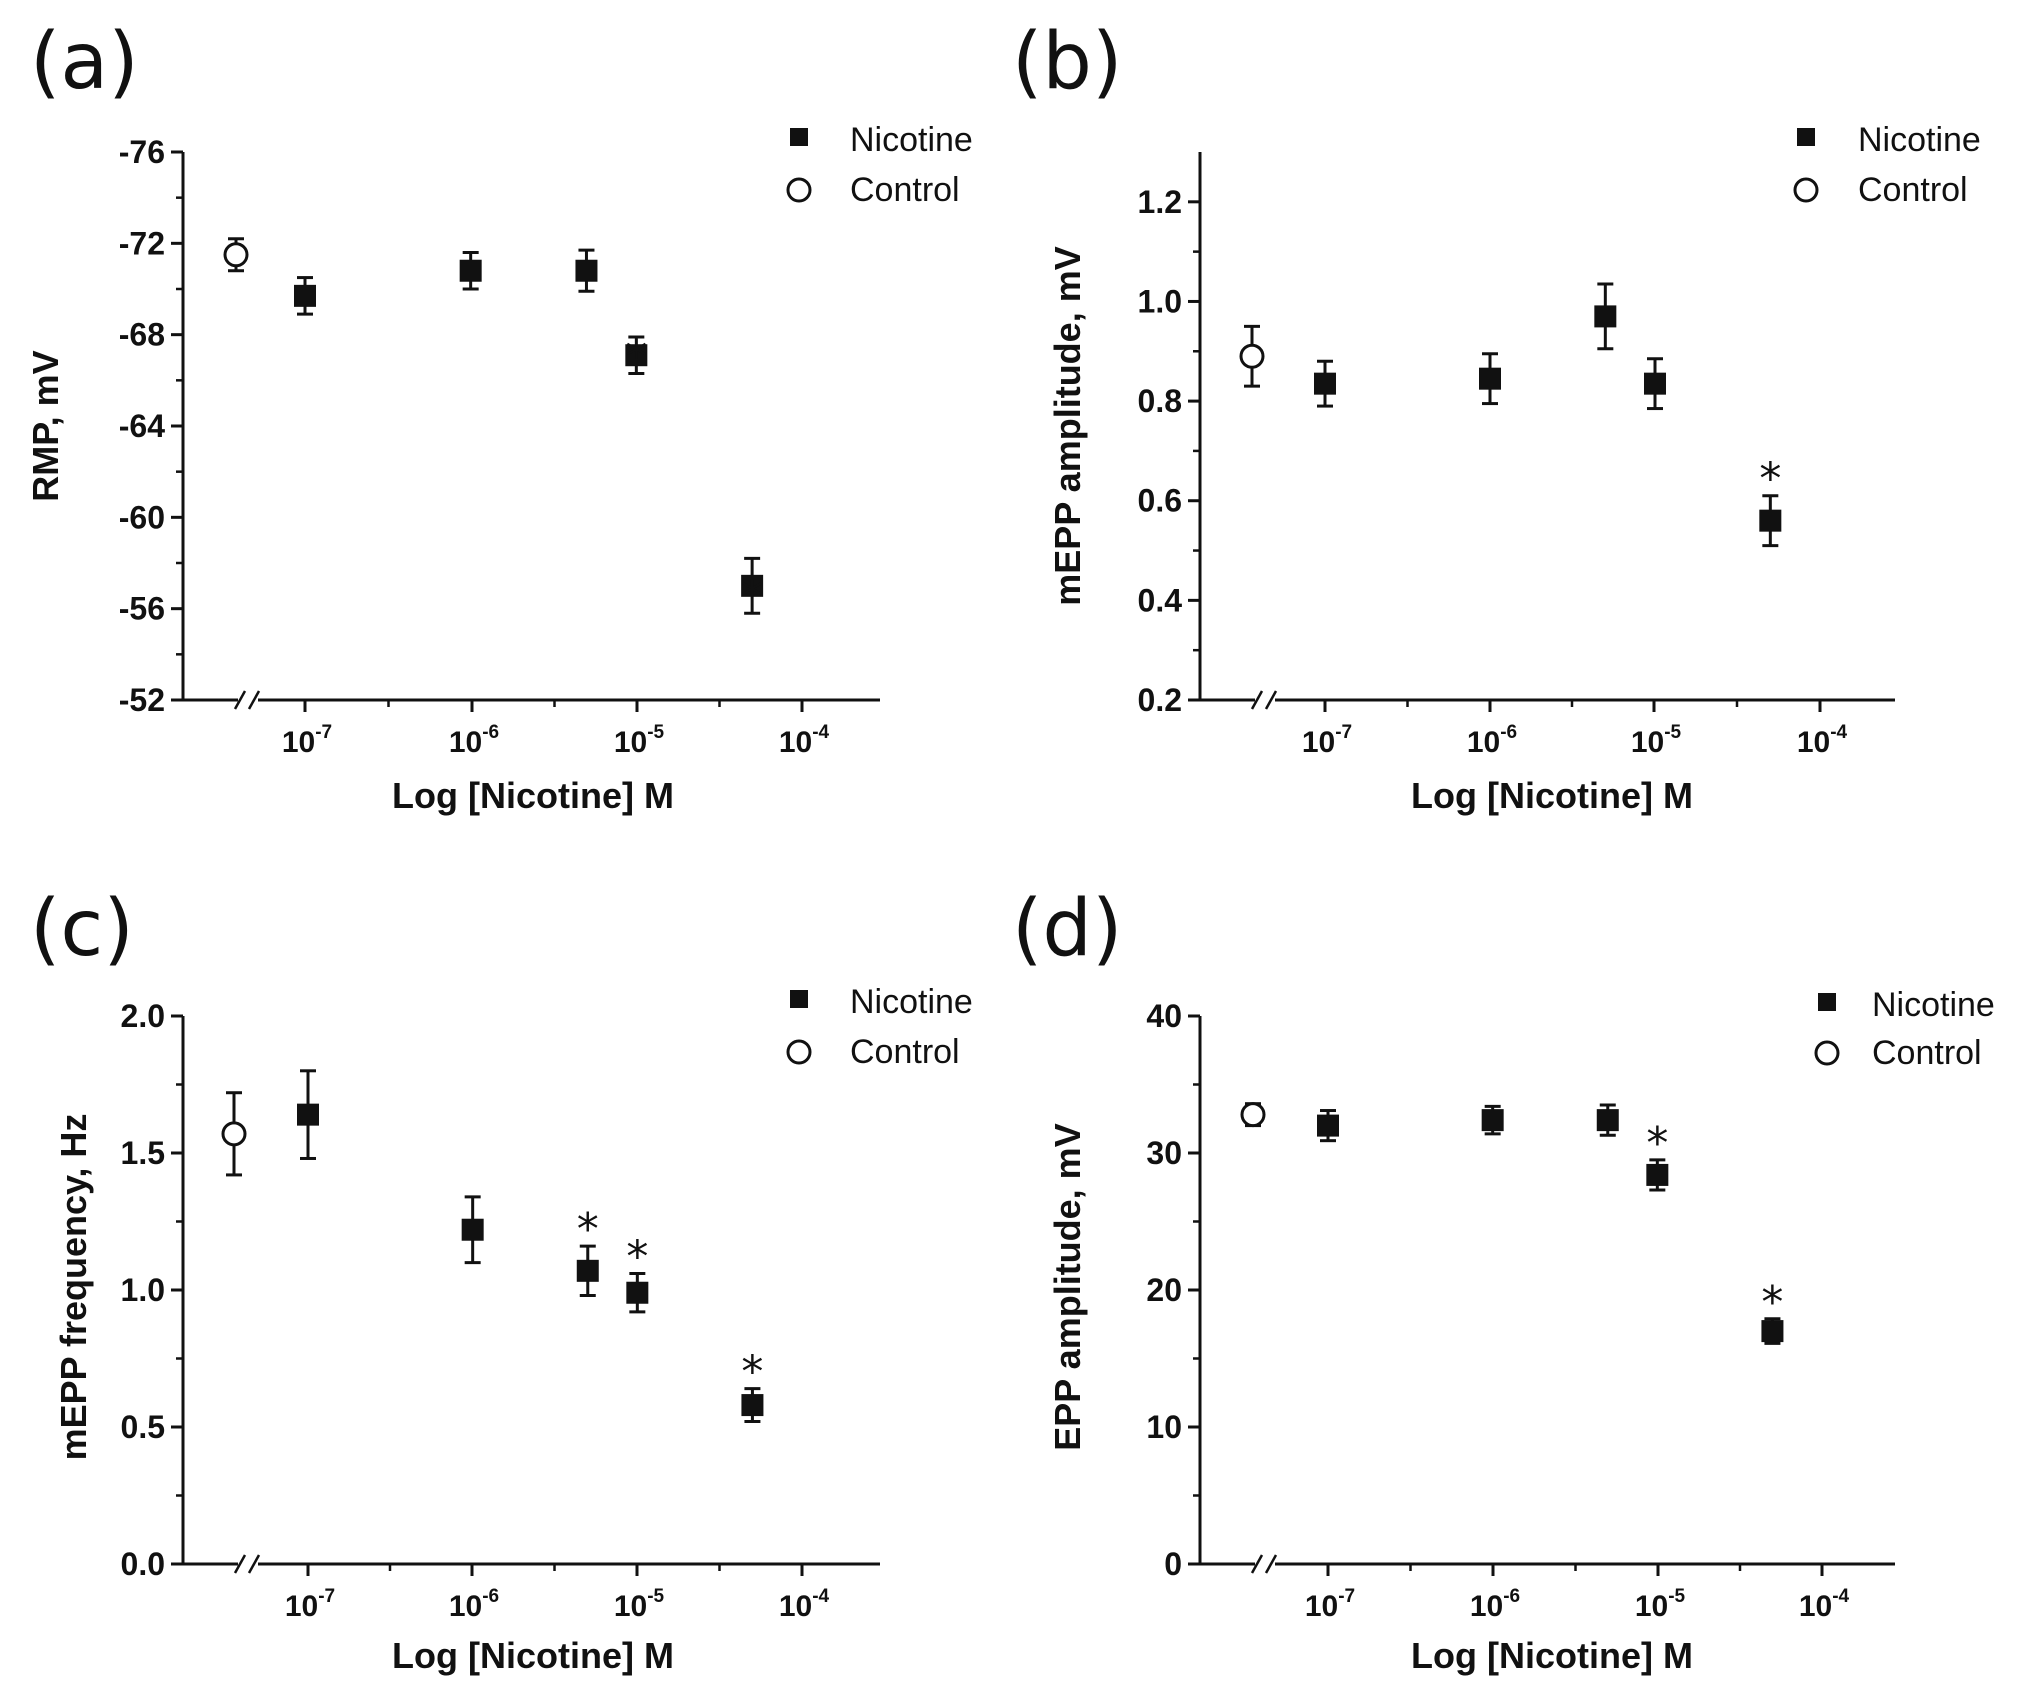 This screenshot has width=2037, height=1693. I want to click on y-tick-label: 2.0, so click(143, 1016).